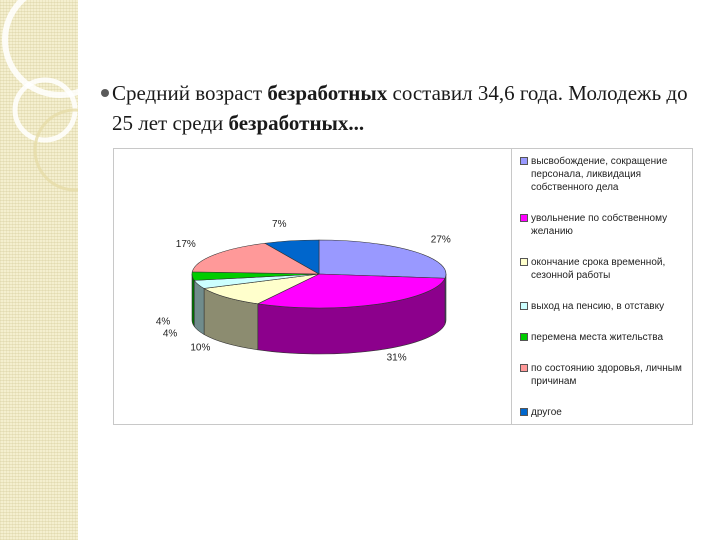 The image size is (720, 540). I want to click on slice-percent-label: 7%, so click(279, 224).